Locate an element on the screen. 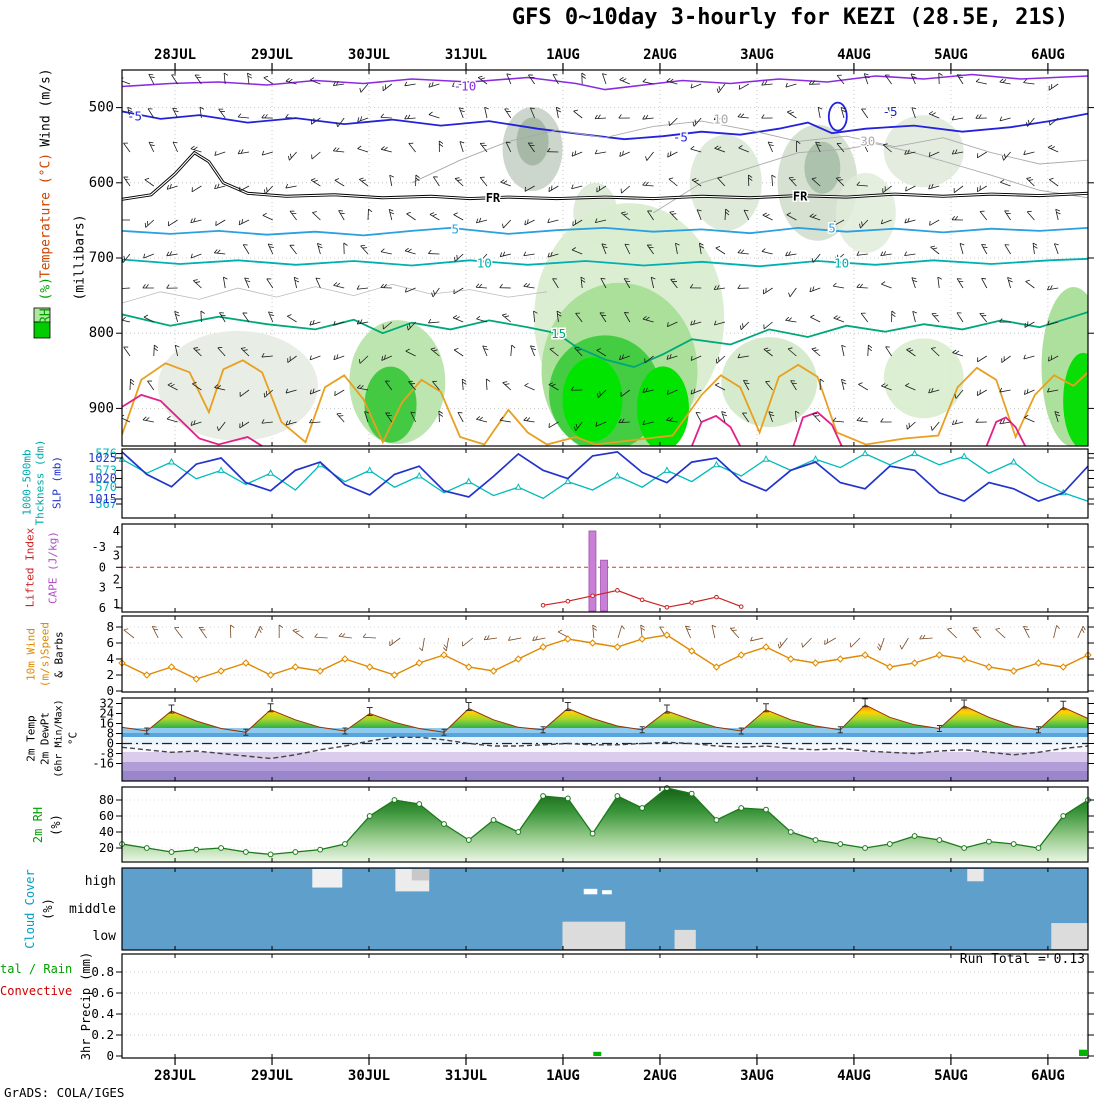 Image resolution: width=1100 pixels, height=1100 pixels. svg-text: 40 is located at coordinates (106, 831).